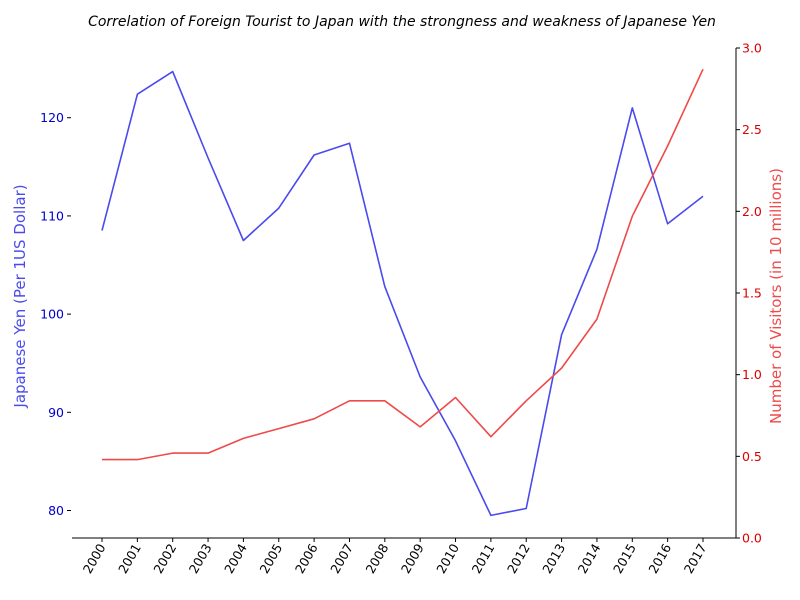 This screenshot has width=800, height=600. What do you see at coordinates (56, 412) in the screenshot?
I see `y-tick-label-left: 90` at bounding box center [56, 412].